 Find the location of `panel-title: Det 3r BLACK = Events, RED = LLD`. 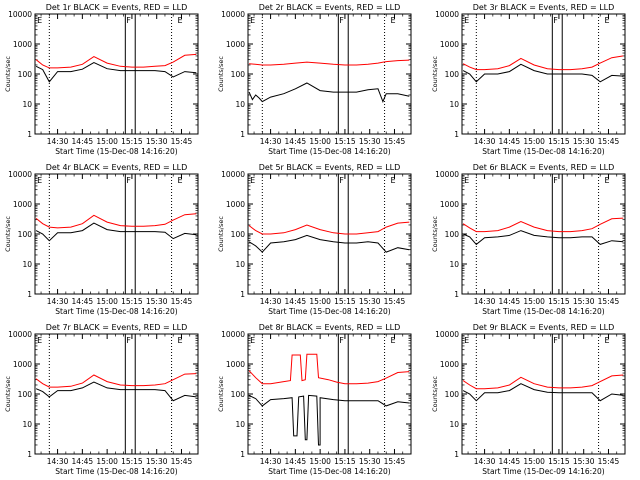

panel-title: Det 3r BLACK = Events, RED = LLD is located at coordinates (544, 7).